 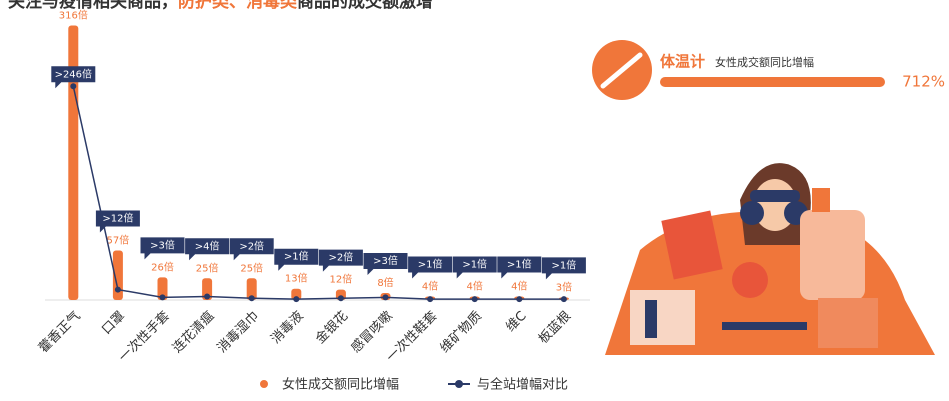 I want to click on card-icon-thermometer, so click(x=621, y=70).